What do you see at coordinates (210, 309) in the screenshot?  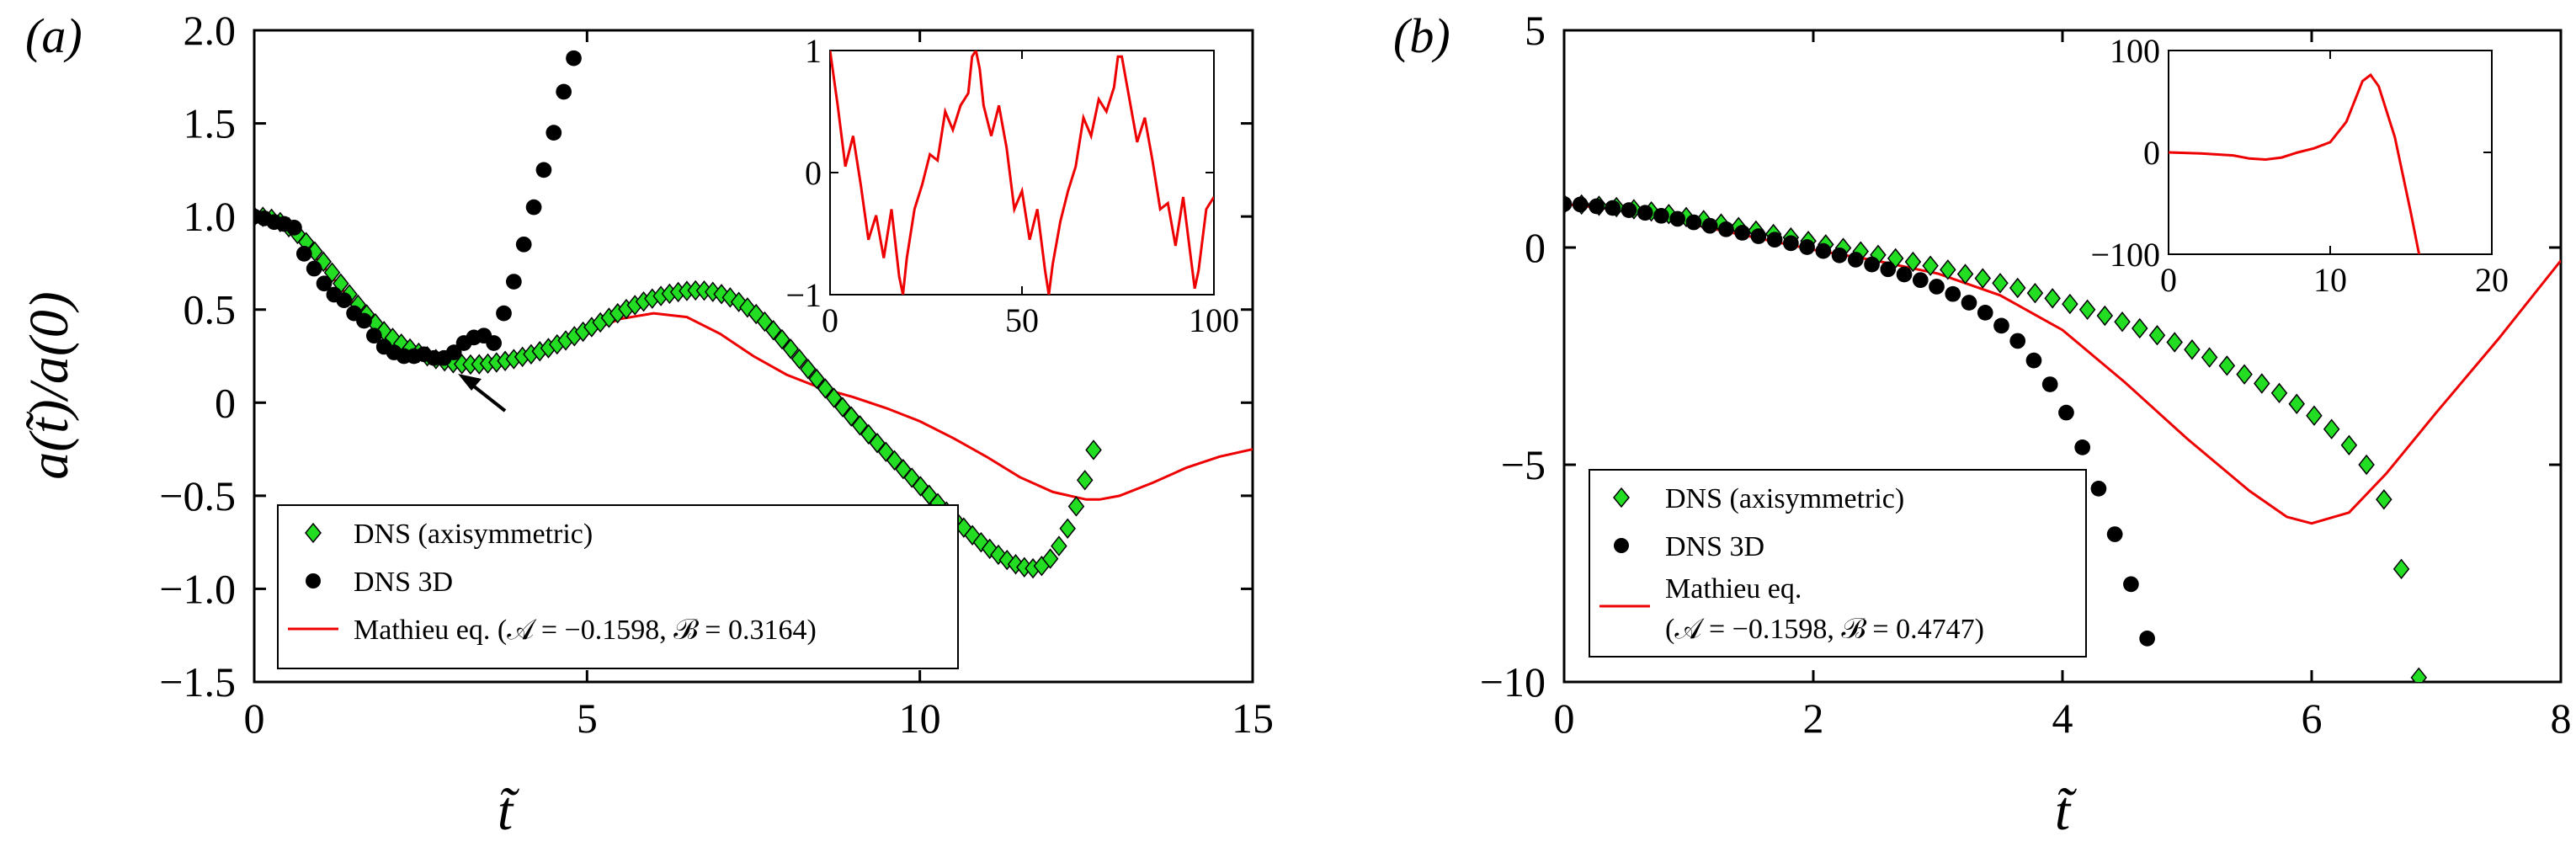 I see `a-ytick-label: 0.5` at bounding box center [210, 309].